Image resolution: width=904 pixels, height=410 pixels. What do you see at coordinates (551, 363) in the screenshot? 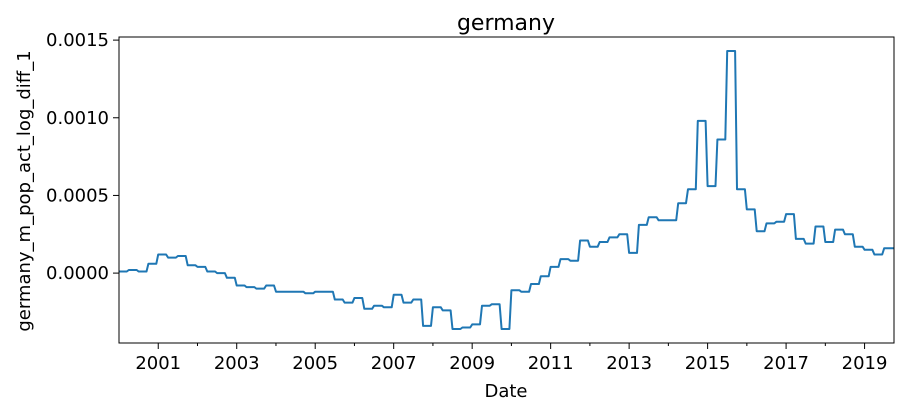
I see `x-tick-label: 2011` at bounding box center [551, 363].